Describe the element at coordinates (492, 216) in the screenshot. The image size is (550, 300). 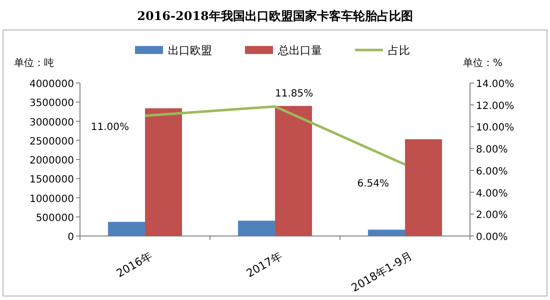
I see `y2-tick-label: 2.00%` at that location.